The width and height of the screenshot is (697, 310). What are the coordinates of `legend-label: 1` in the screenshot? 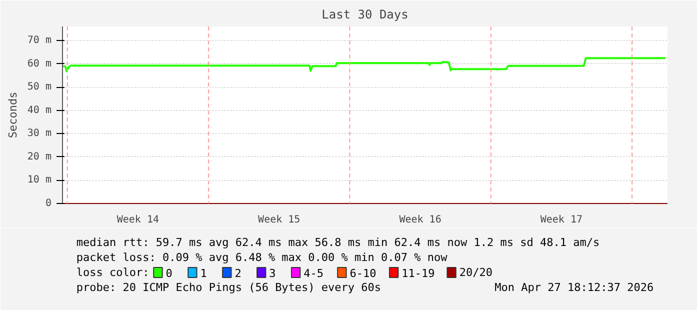 It's located at (203, 273).